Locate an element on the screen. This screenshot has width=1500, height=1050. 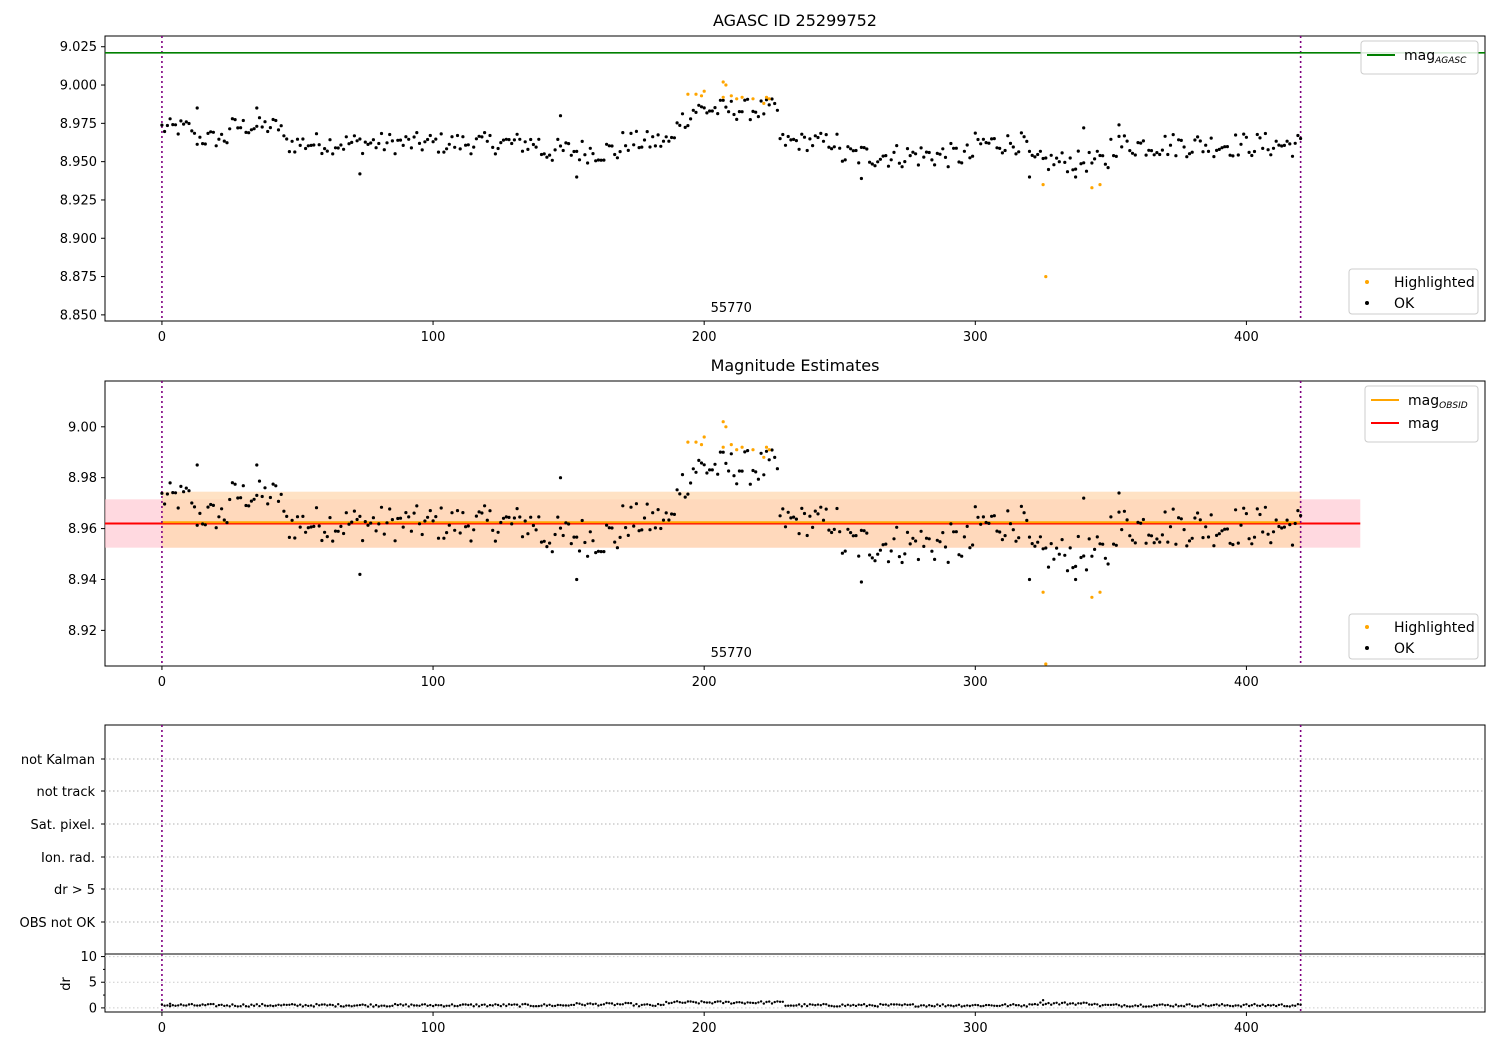
panel2-legend-line-label-1: mag is located at coordinates (1423, 424).